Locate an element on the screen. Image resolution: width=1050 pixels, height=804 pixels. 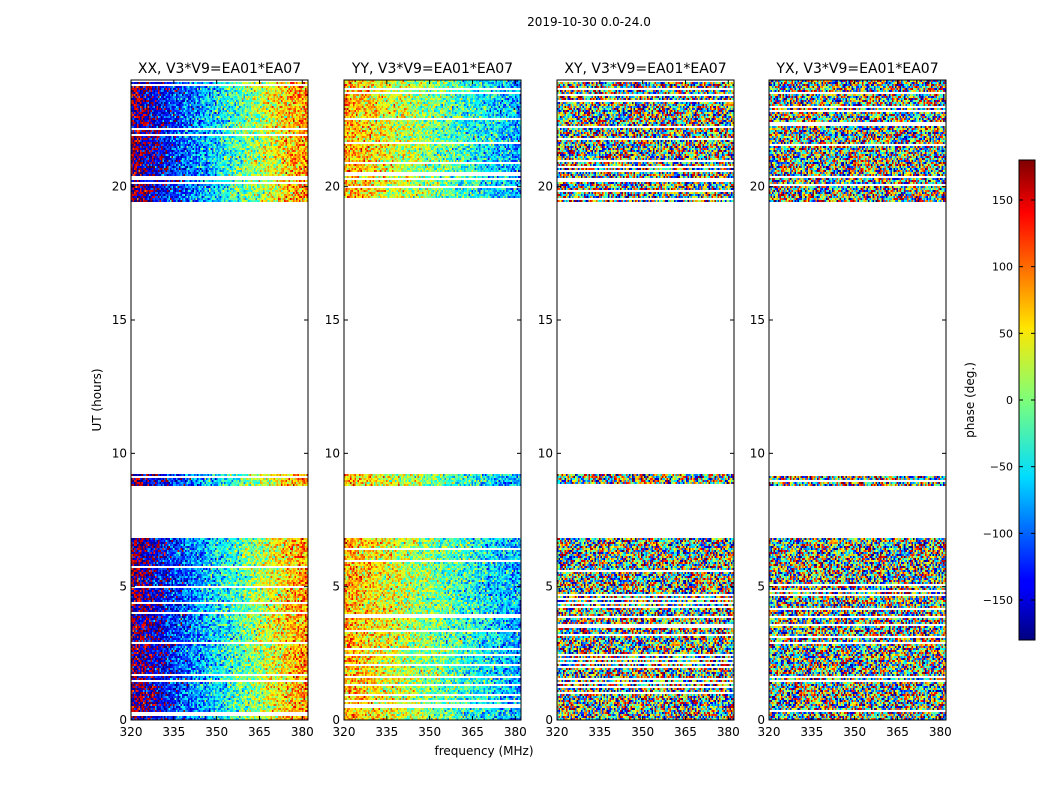
colorbar-label: phase (deg.) is located at coordinates (970, 400).